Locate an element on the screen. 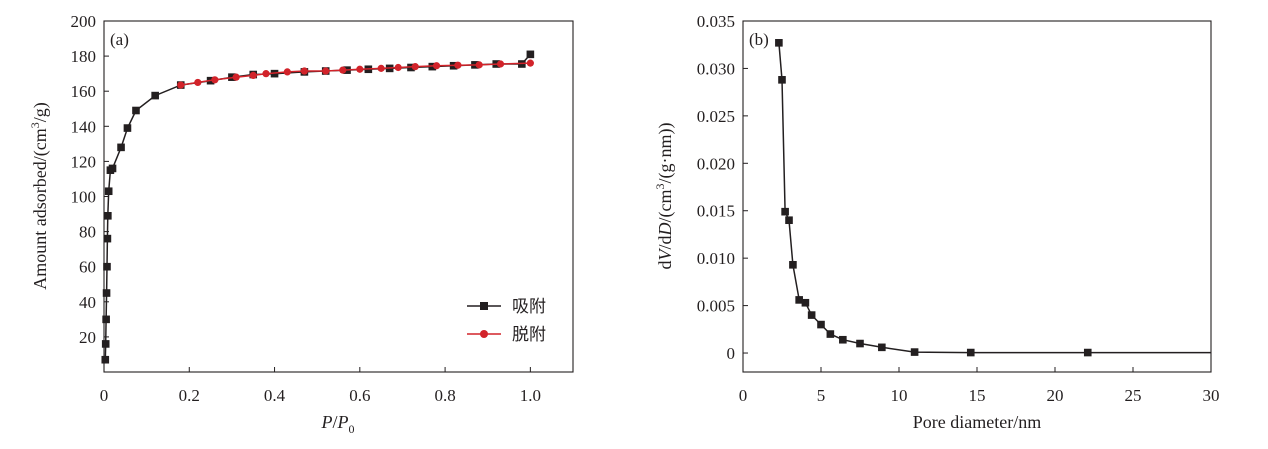 Image resolution: width=1268 pixels, height=449 pixels. legend-item-adsorption: 吸附 is located at coordinates (506, 307).